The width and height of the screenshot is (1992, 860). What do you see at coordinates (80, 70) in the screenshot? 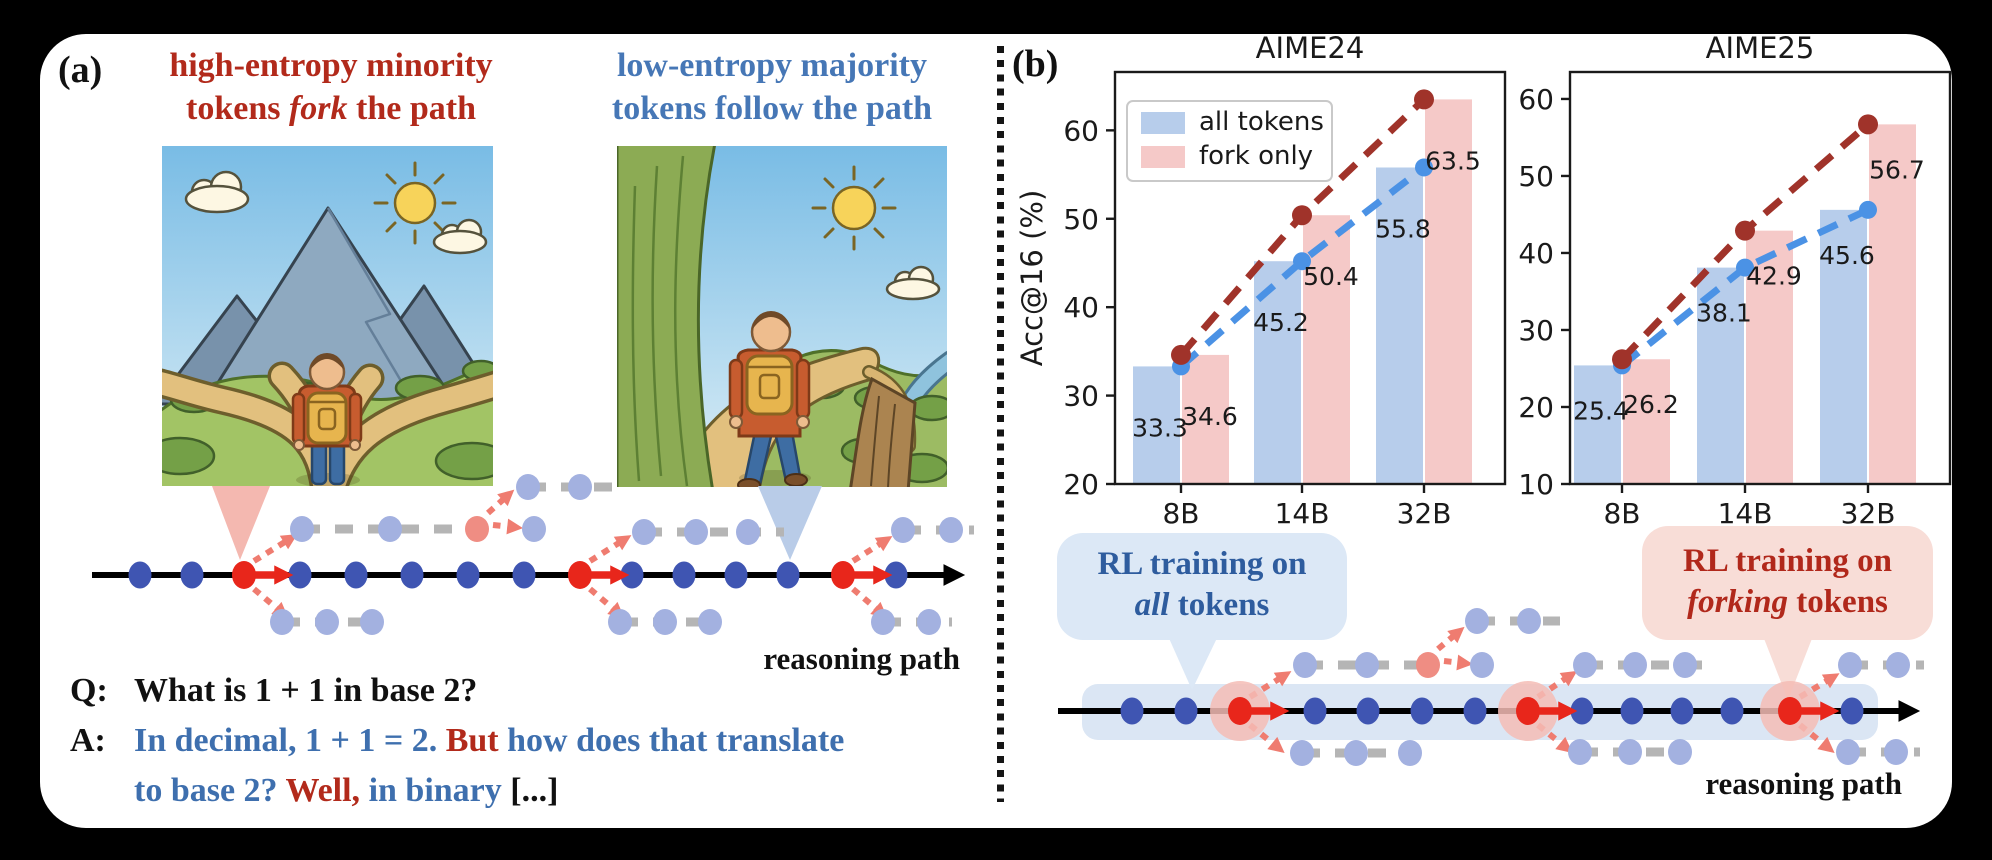
I see `panel-a-label: (a)` at bounding box center [80, 70].